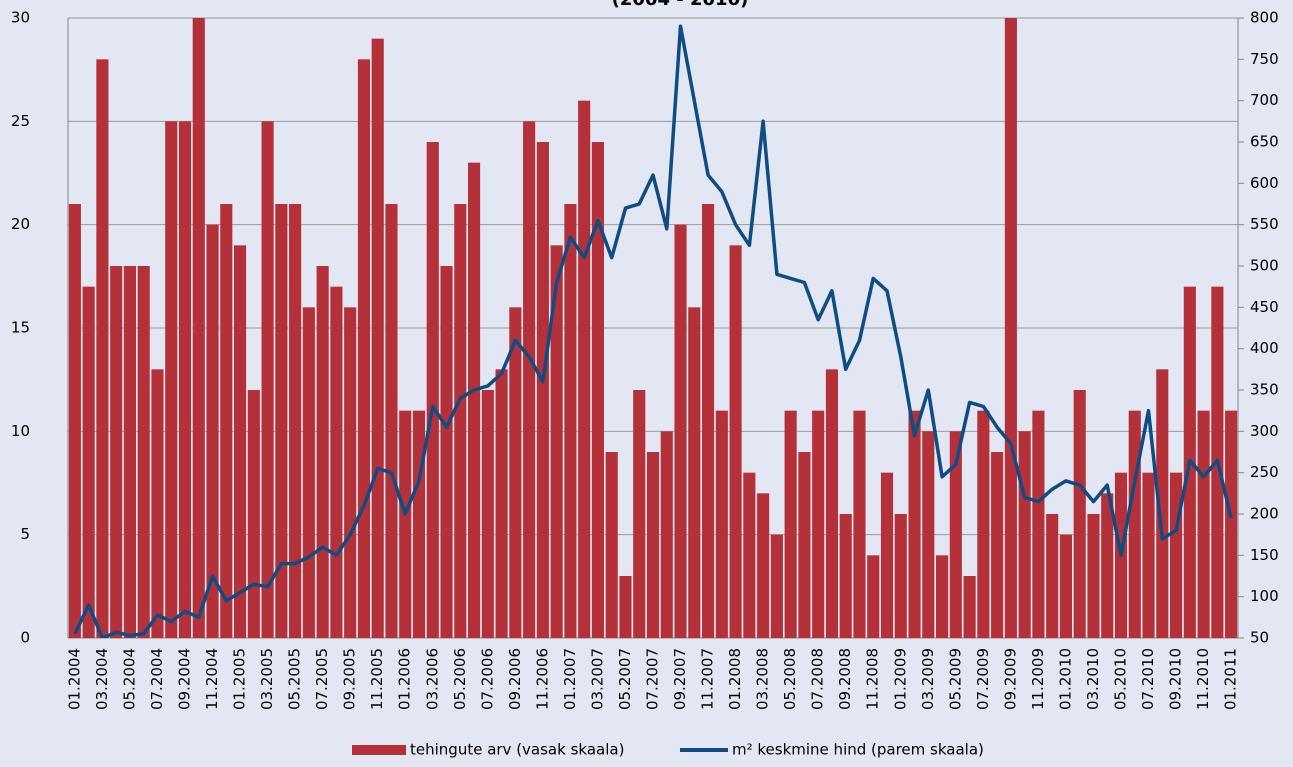 The image size is (1293, 767). What do you see at coordinates (20, 224) in the screenshot?
I see `y-tick-label: 20` at bounding box center [20, 224].